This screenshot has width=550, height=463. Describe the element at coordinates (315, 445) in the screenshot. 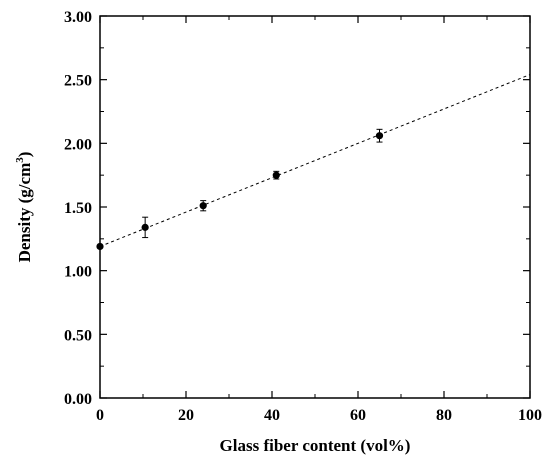

I see `x-axis-title: Glass fiber content (vol%)` at that location.